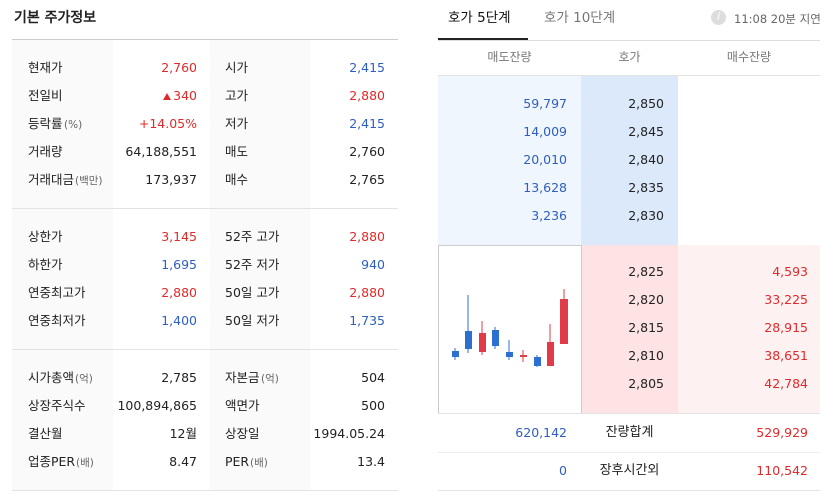 Image resolution: width=828 pixels, height=495 pixels. I want to click on row-label: 상한가, so click(45, 236).